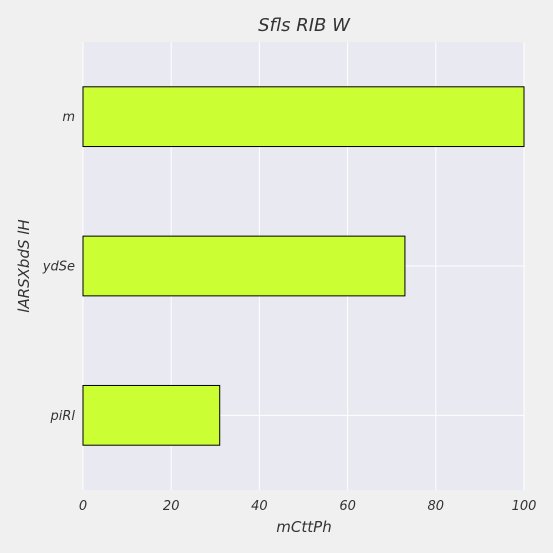 The height and width of the screenshot is (553, 553). I want to click on y-tick-labels: piRl ydSe m, so click(59, 267).